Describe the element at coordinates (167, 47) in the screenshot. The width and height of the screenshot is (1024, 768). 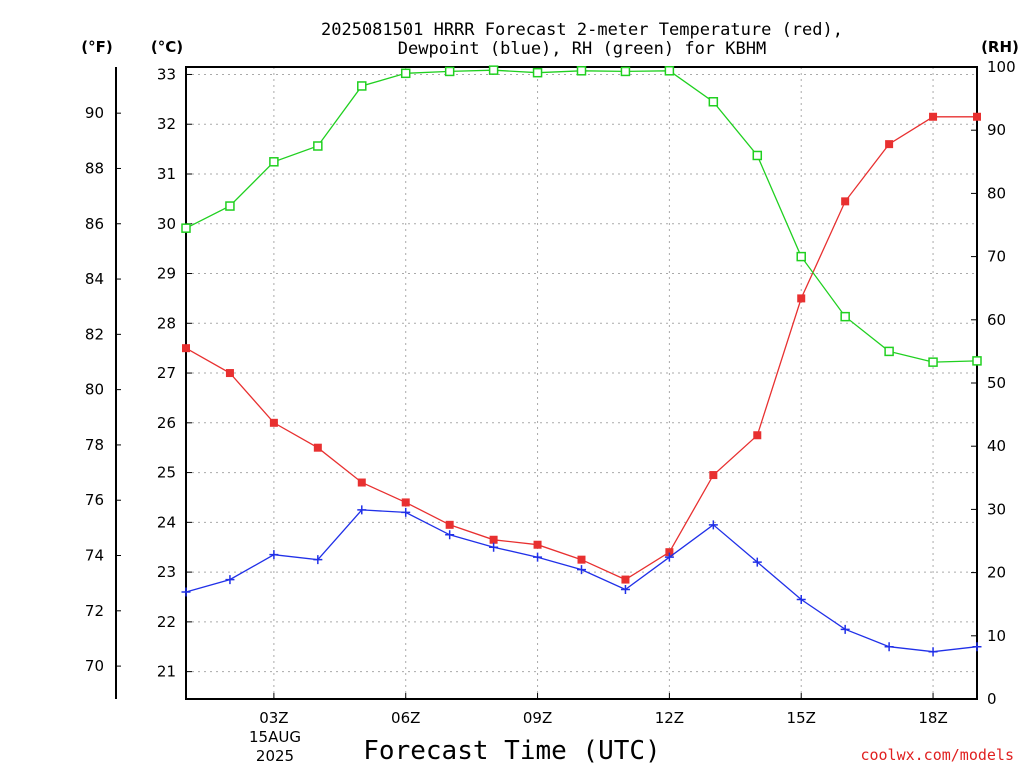
I see `celsius-unit-label: (°C)` at that location.